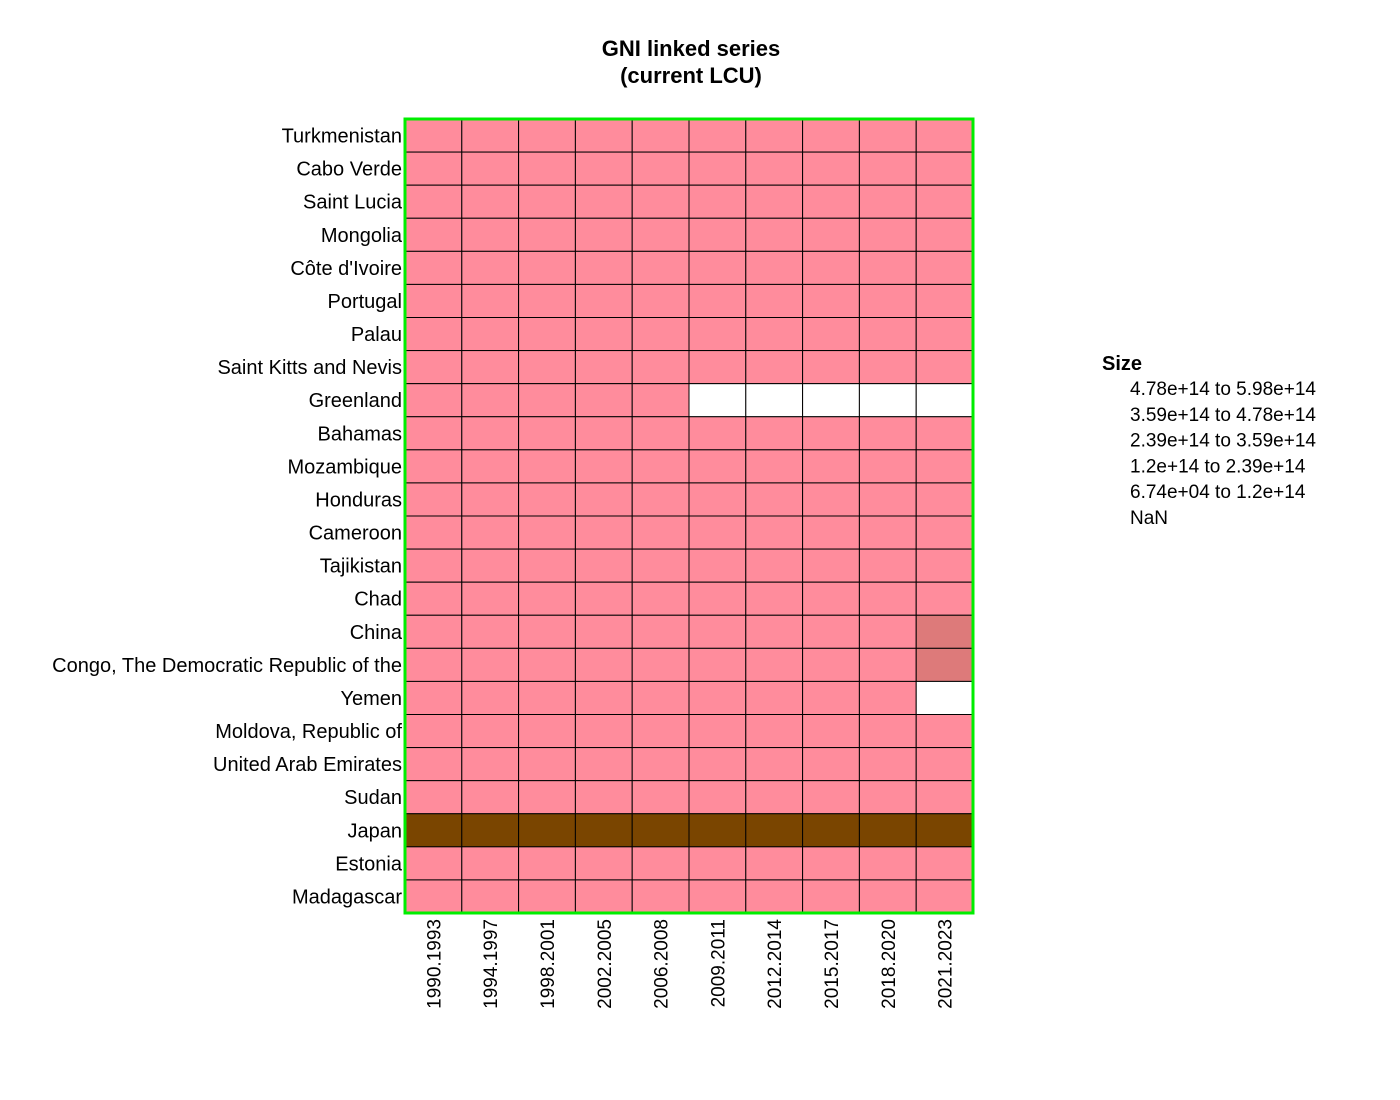  What do you see at coordinates (1223, 389) in the screenshot?
I see `legend-item: 4.78e+14 to 5.98e+14` at bounding box center [1223, 389].